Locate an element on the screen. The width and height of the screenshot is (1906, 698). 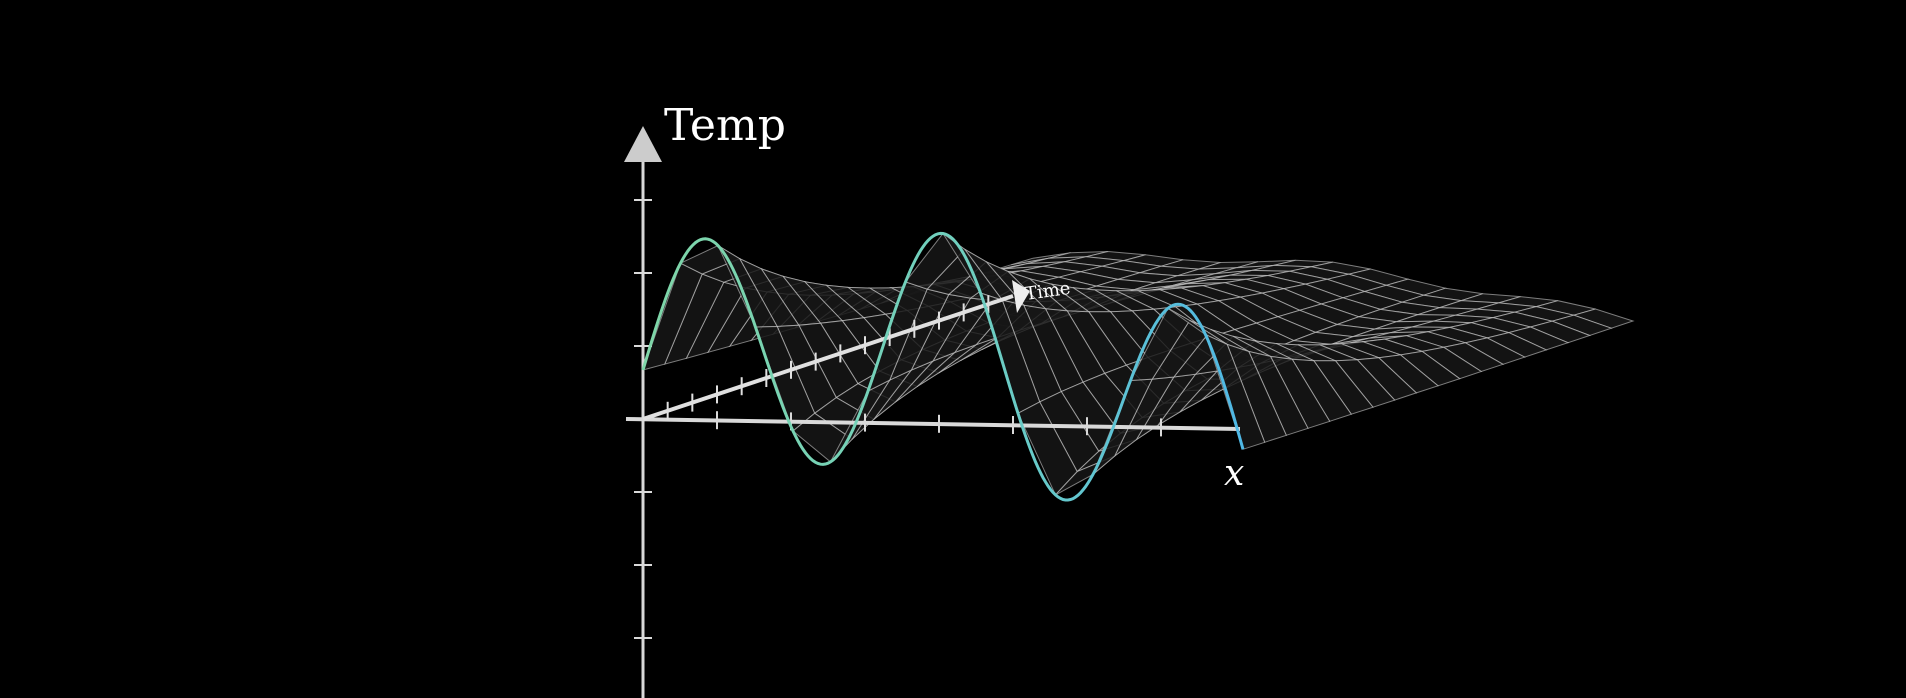
time-axis is located at coordinates (828, 357).